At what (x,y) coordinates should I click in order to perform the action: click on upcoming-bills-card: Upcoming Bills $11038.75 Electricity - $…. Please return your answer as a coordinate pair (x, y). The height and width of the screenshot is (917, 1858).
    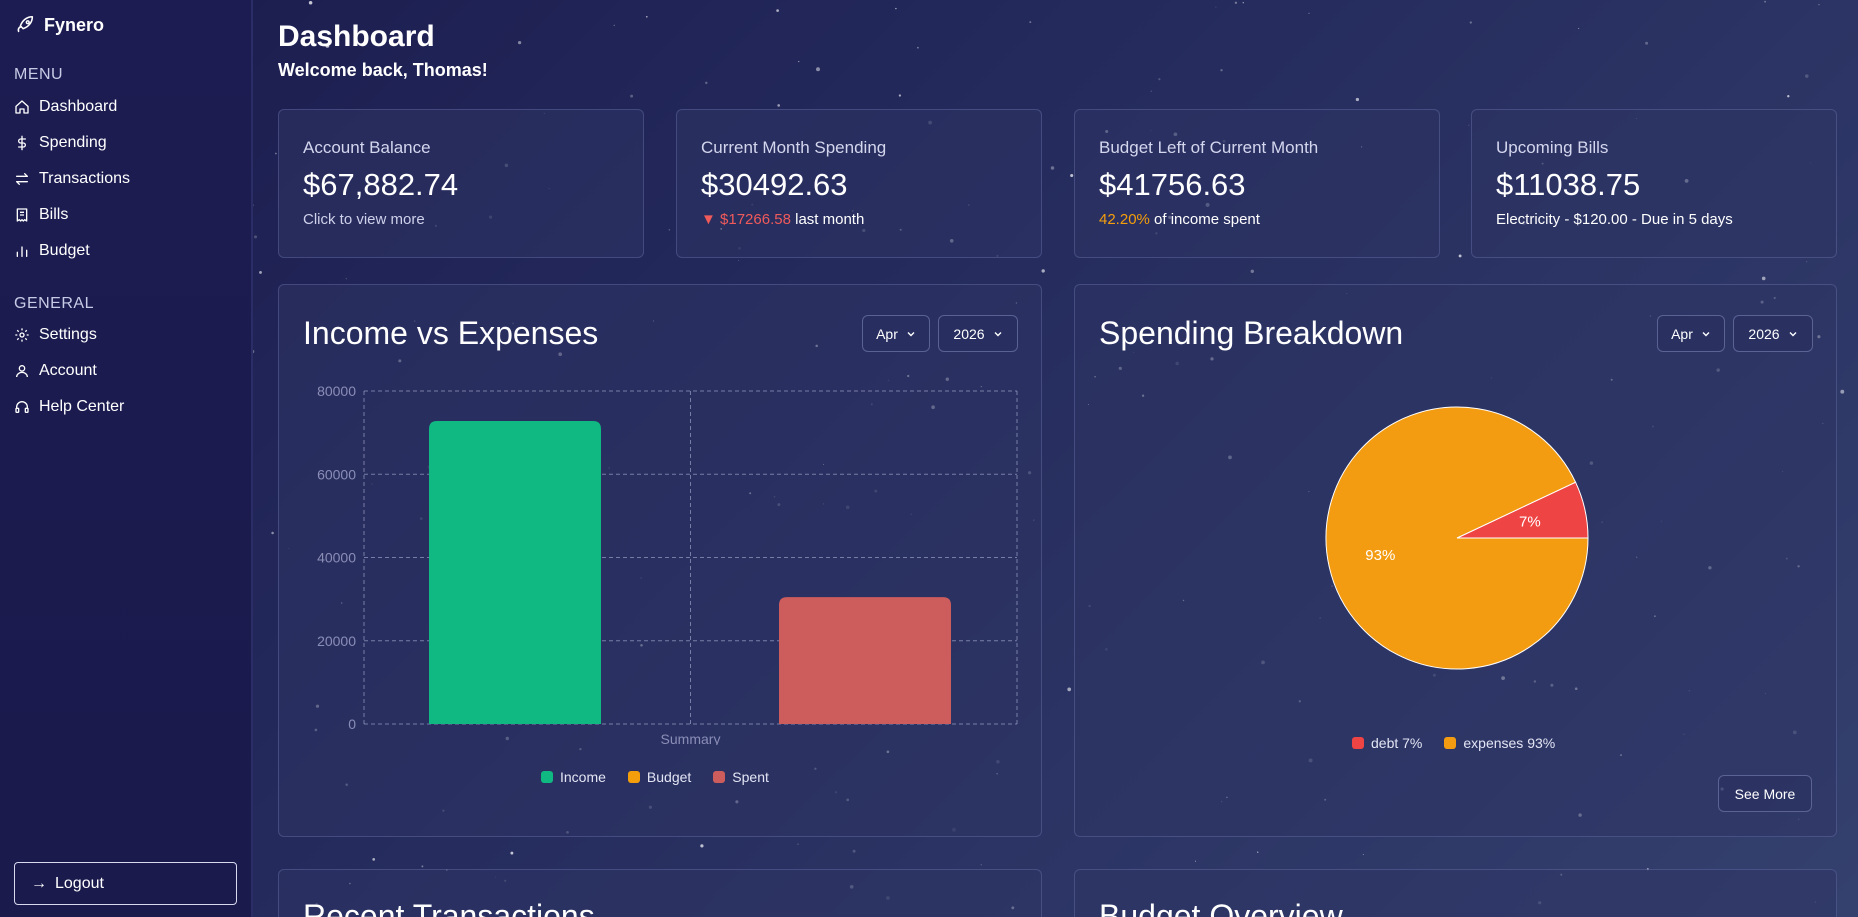
    Looking at the image, I should click on (1654, 183).